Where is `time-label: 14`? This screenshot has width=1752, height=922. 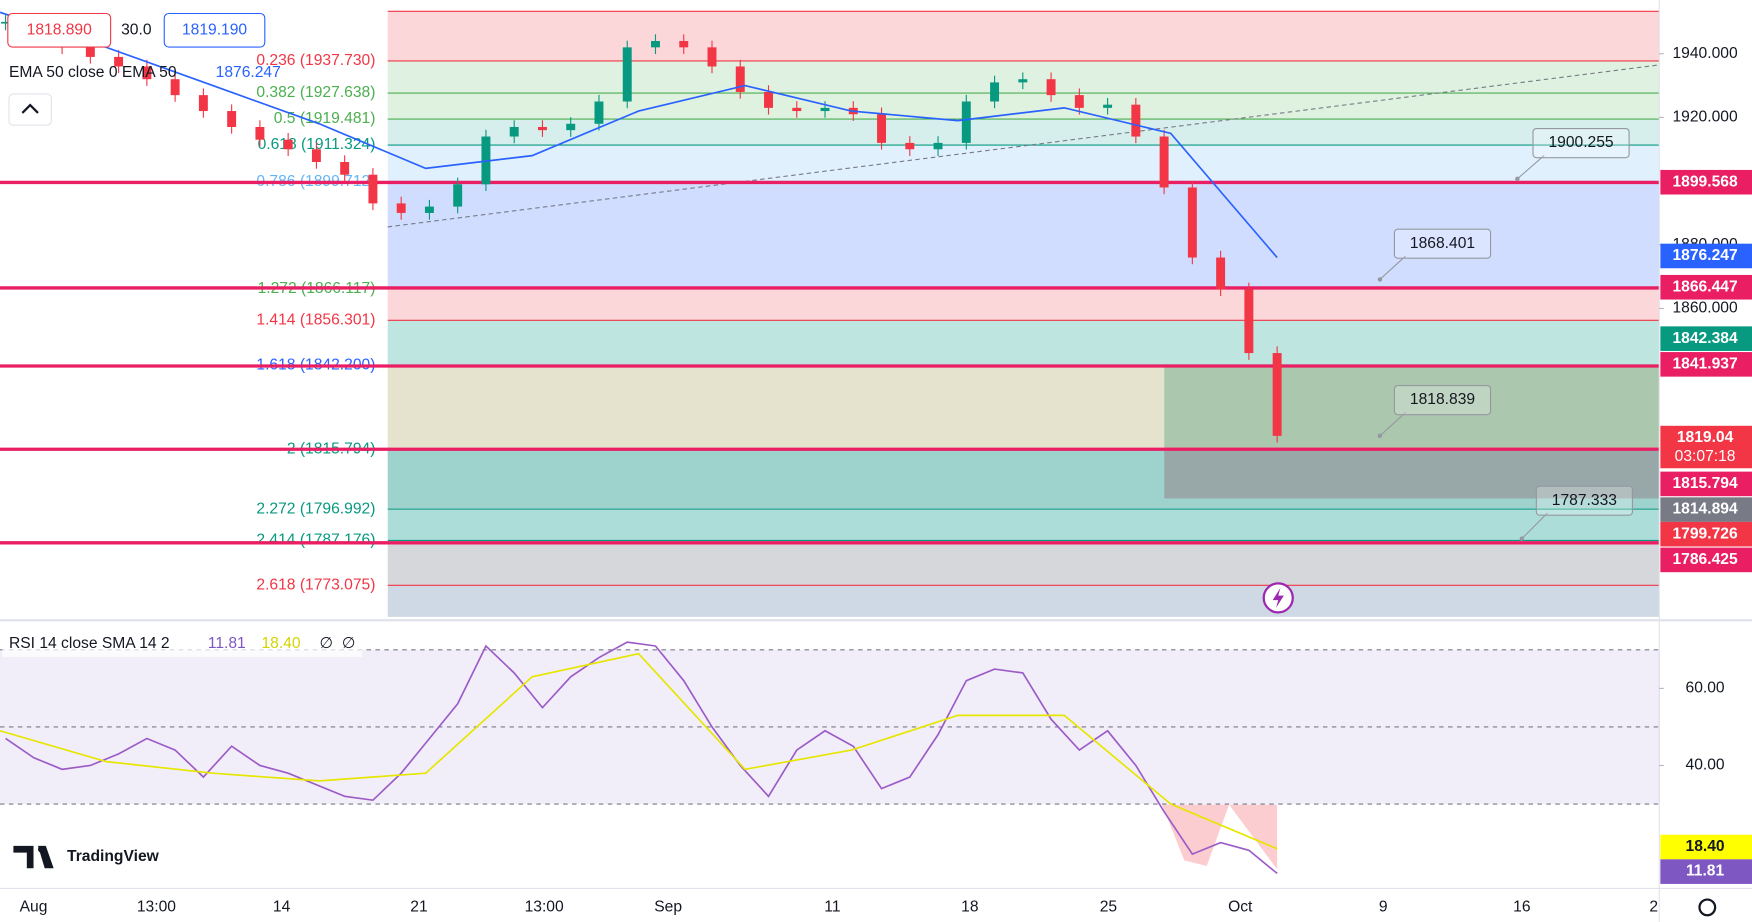 time-label: 14 is located at coordinates (282, 907).